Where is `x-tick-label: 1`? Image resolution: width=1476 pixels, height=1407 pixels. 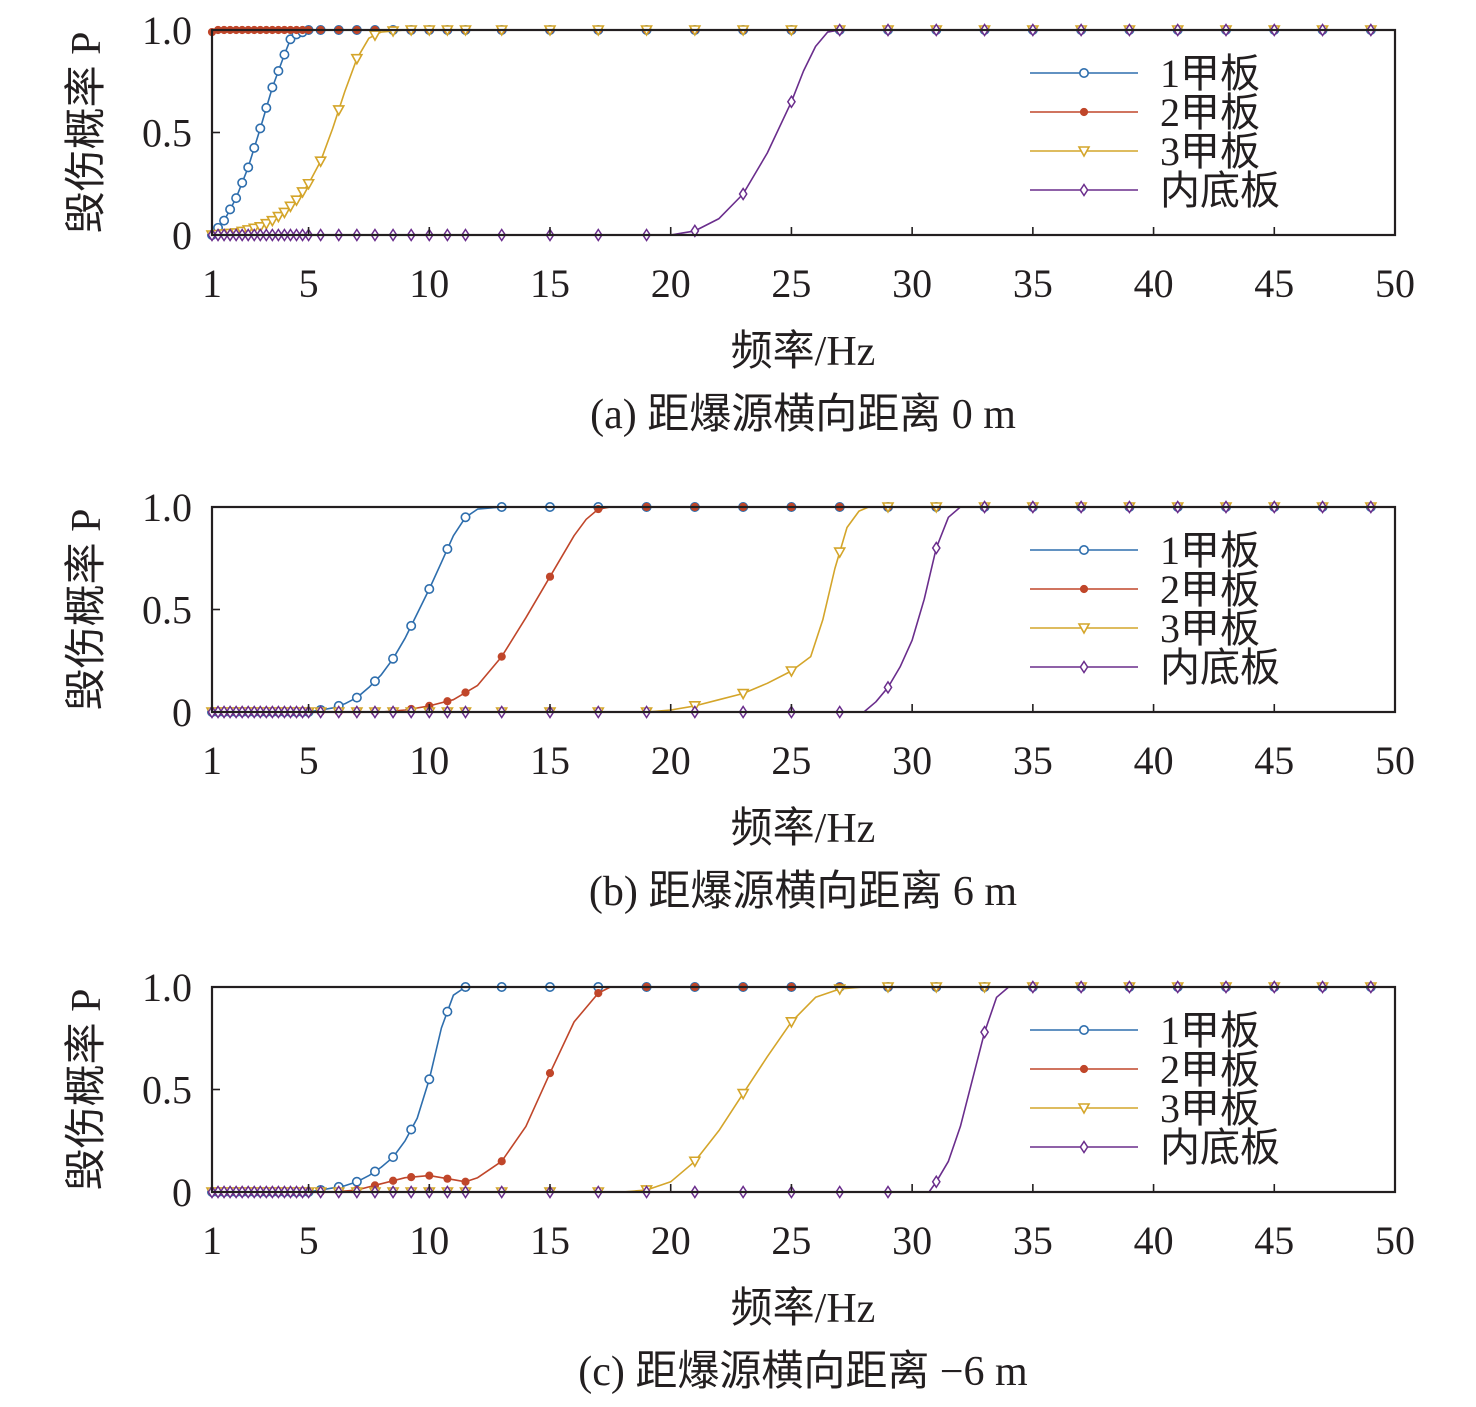 x-tick-label: 1 is located at coordinates (212, 1240).